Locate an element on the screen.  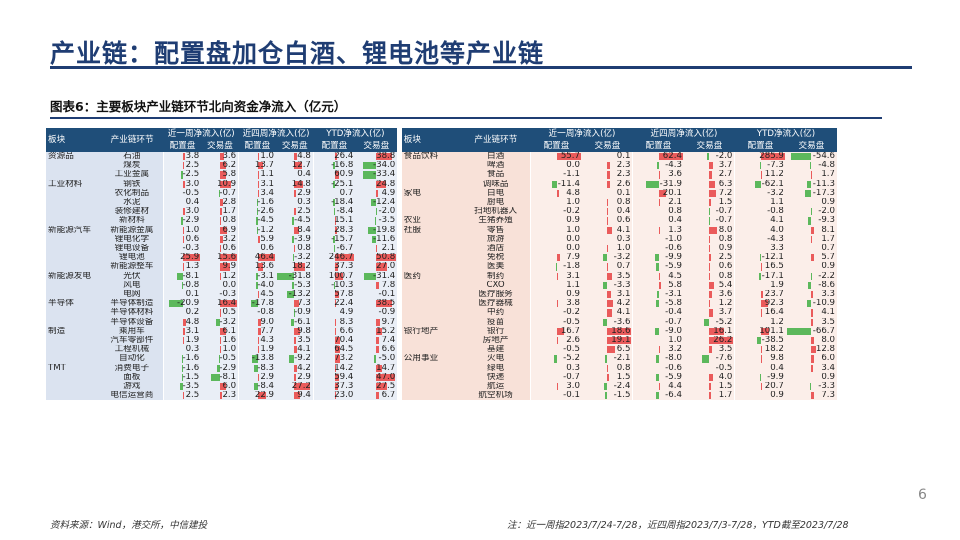
value-text: 6.3 is located at coordinates (725, 184).